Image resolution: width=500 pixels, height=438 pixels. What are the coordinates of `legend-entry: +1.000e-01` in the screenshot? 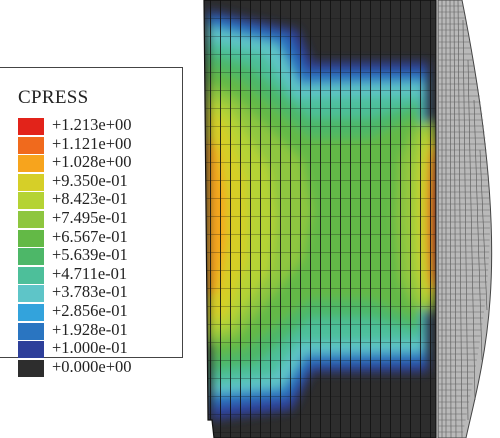 It's located at (98, 348).